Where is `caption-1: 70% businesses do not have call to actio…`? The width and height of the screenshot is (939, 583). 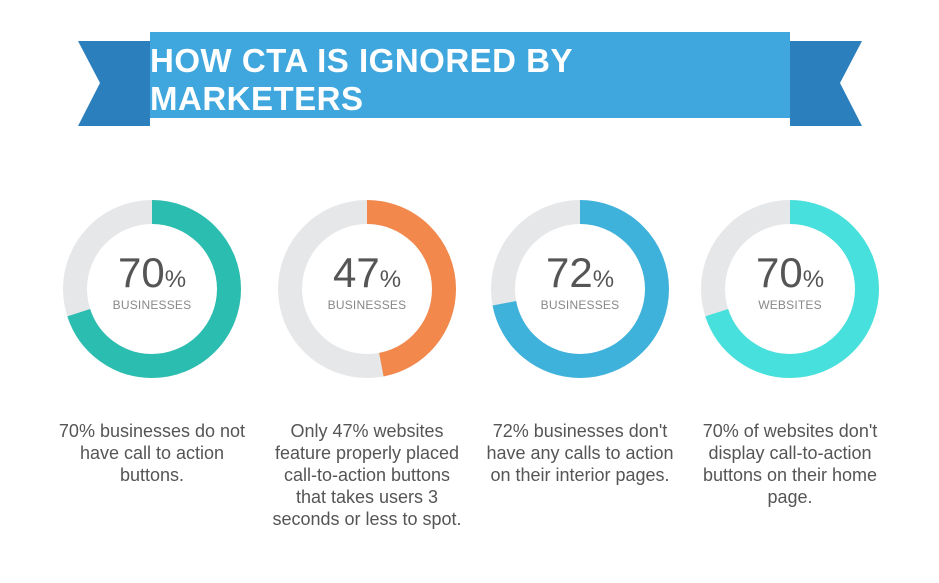 caption-1: 70% businesses do not have call to actio… is located at coordinates (152, 453).